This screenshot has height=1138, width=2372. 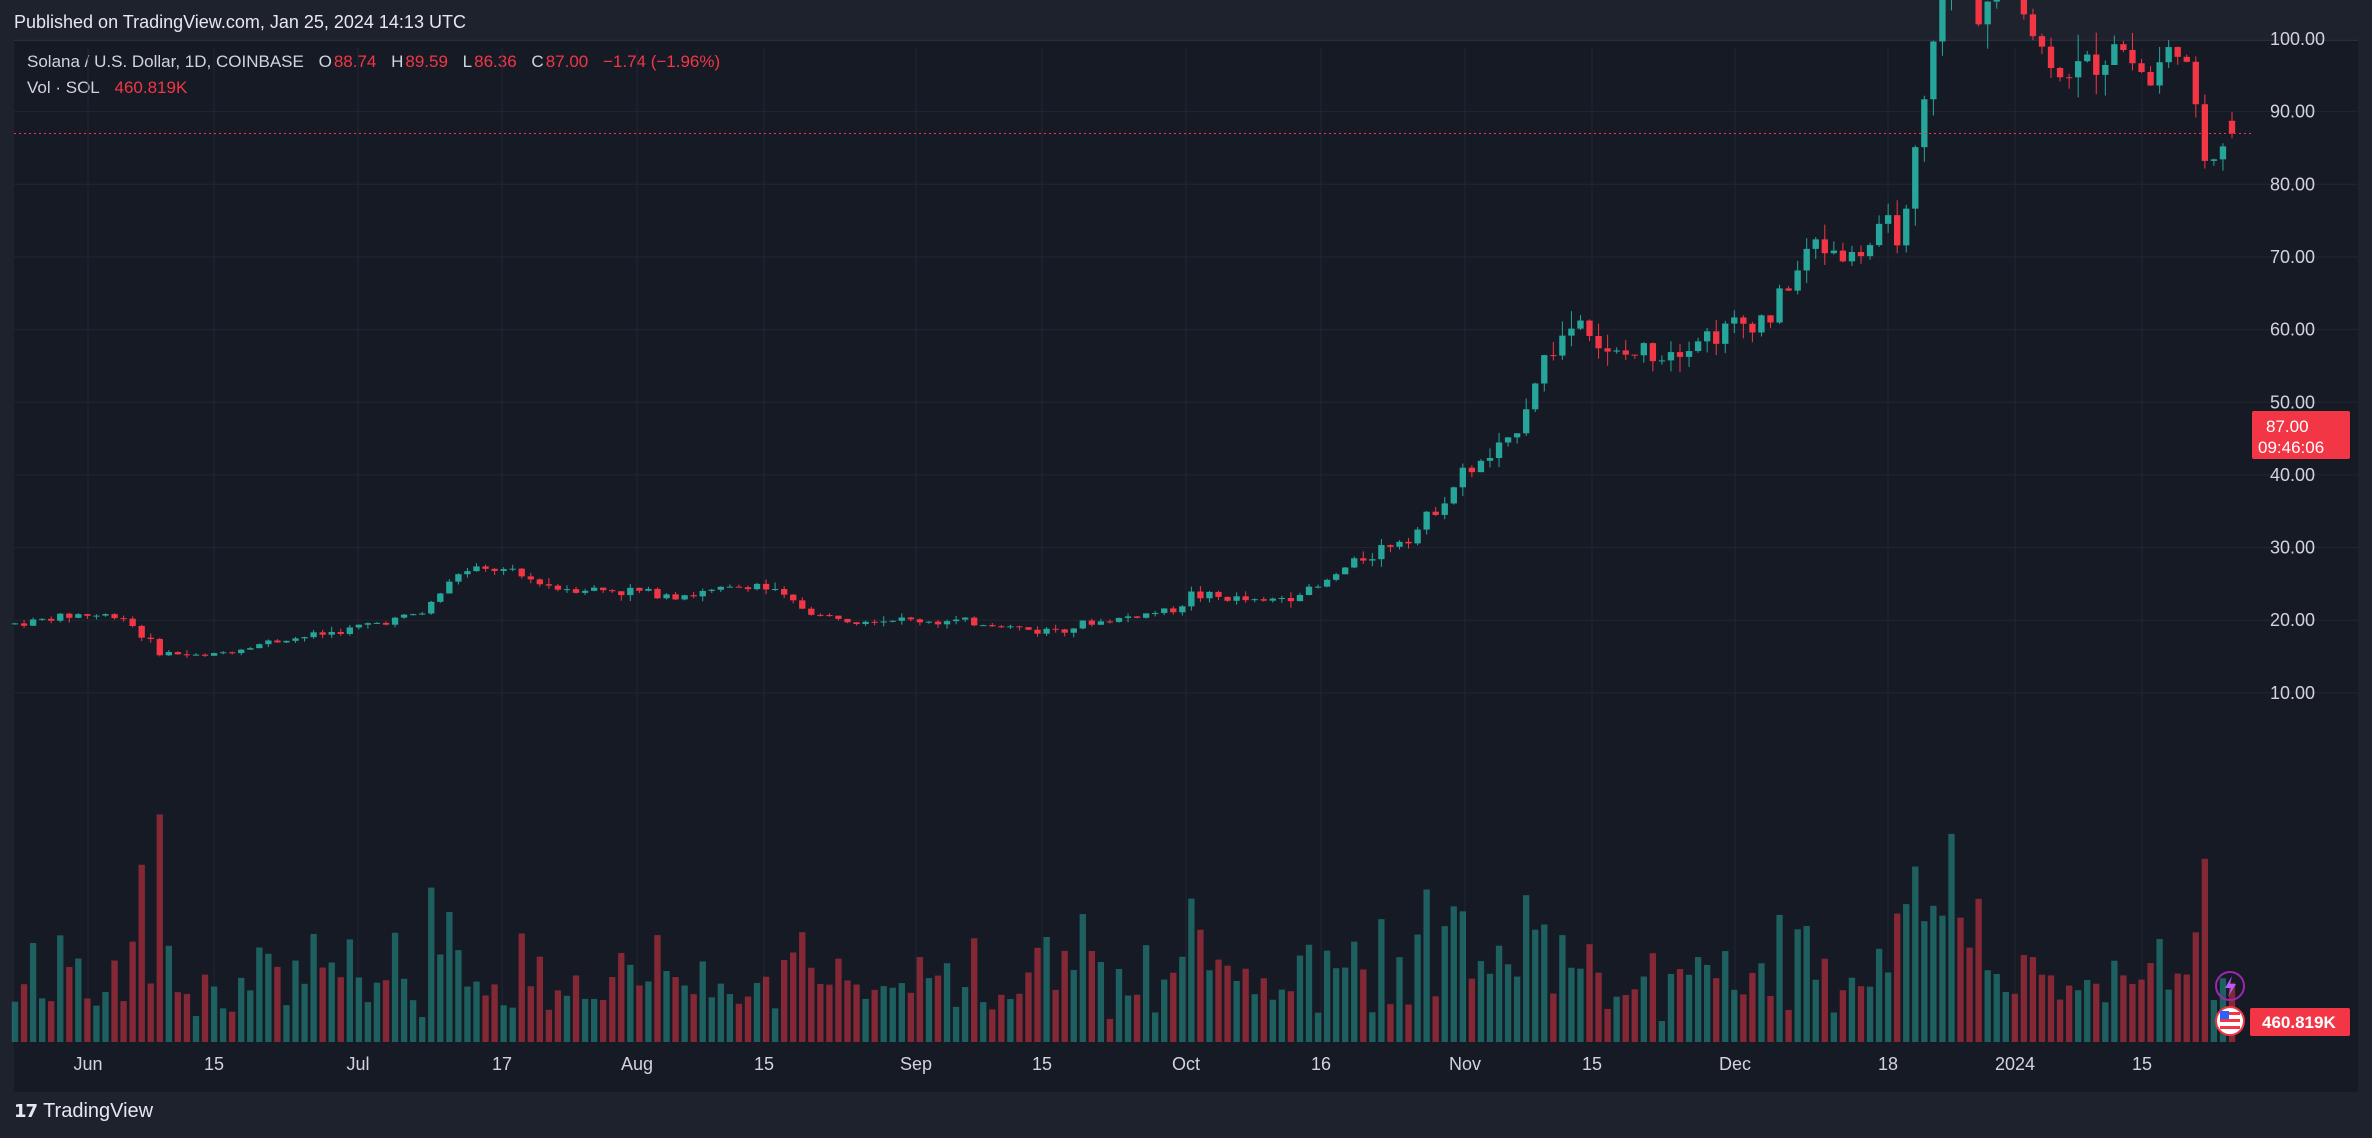 I want to click on y-tick-label: 20.00, so click(x=2292, y=620).